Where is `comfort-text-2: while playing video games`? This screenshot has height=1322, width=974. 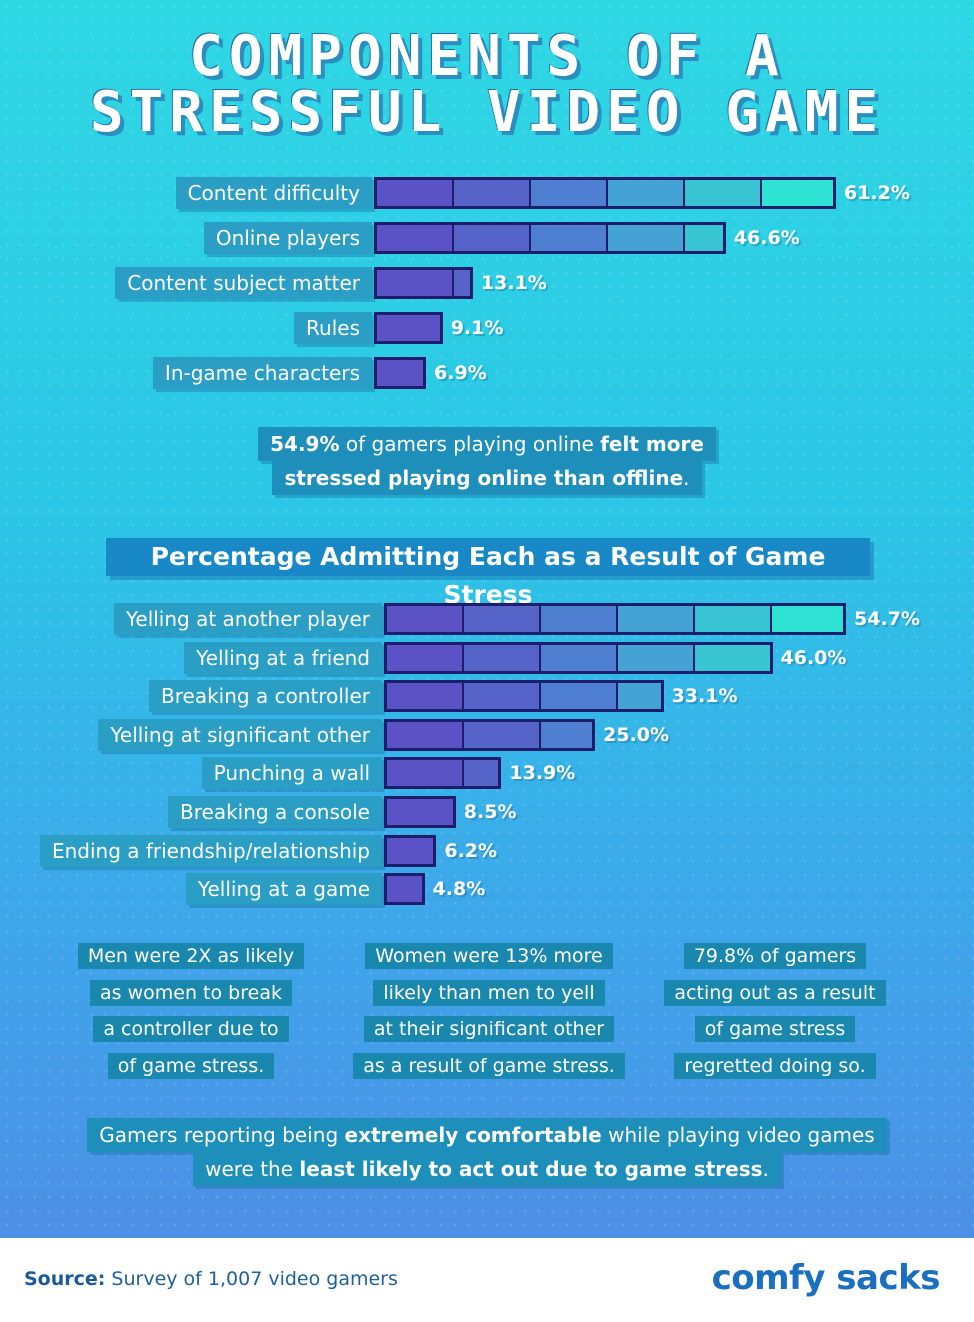
comfort-text-2: while playing video games is located at coordinates (738, 1135).